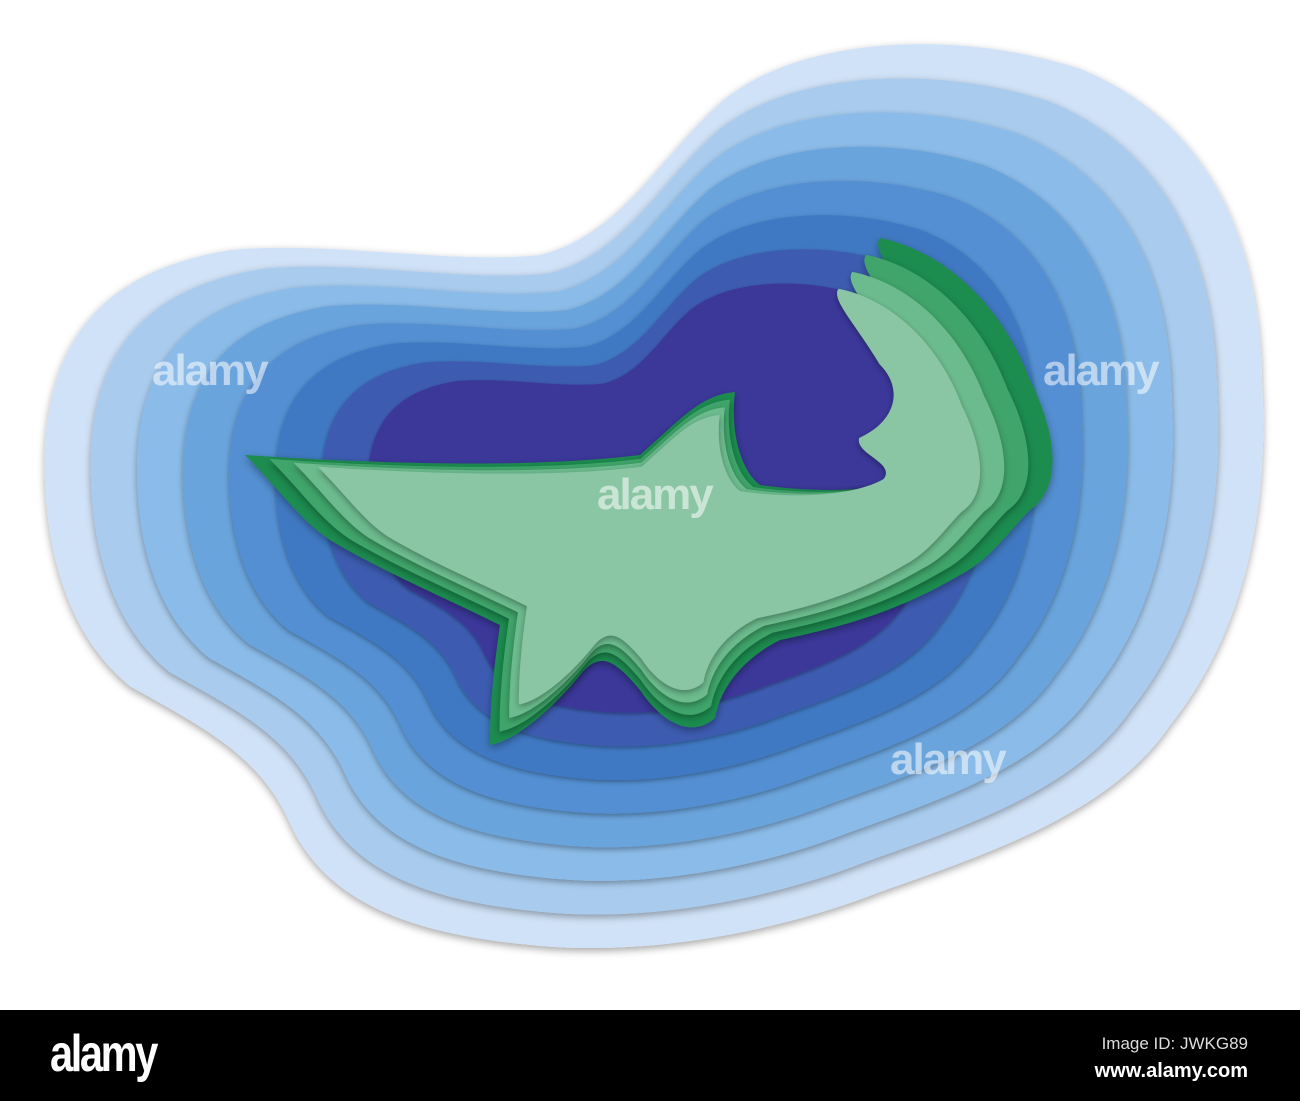 This screenshot has width=1300, height=1101. Describe the element at coordinates (1174, 1043) in the screenshot. I see `image-id: Image ID: JWKG89` at that location.